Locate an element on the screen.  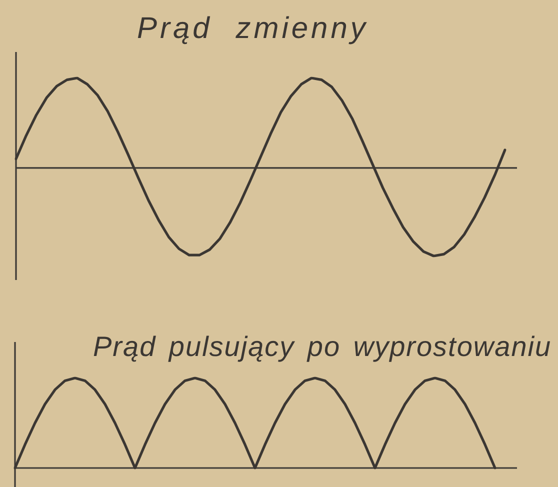
chart-title: Prąd zmienny is located at coordinates (252, 28).